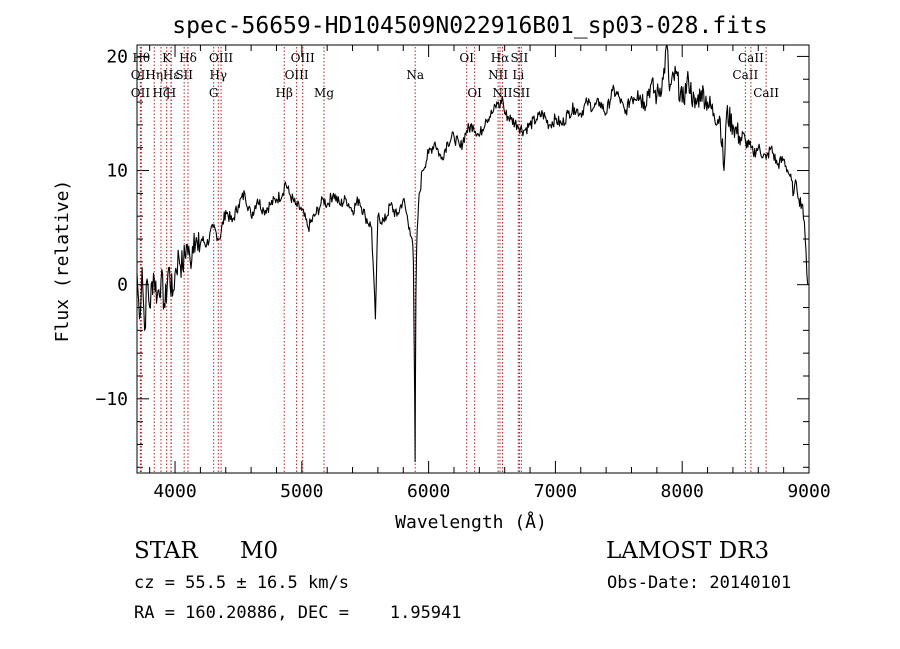 This screenshot has height=649, width=900. I want to click on x-tick-label: 6000, so click(428, 491).